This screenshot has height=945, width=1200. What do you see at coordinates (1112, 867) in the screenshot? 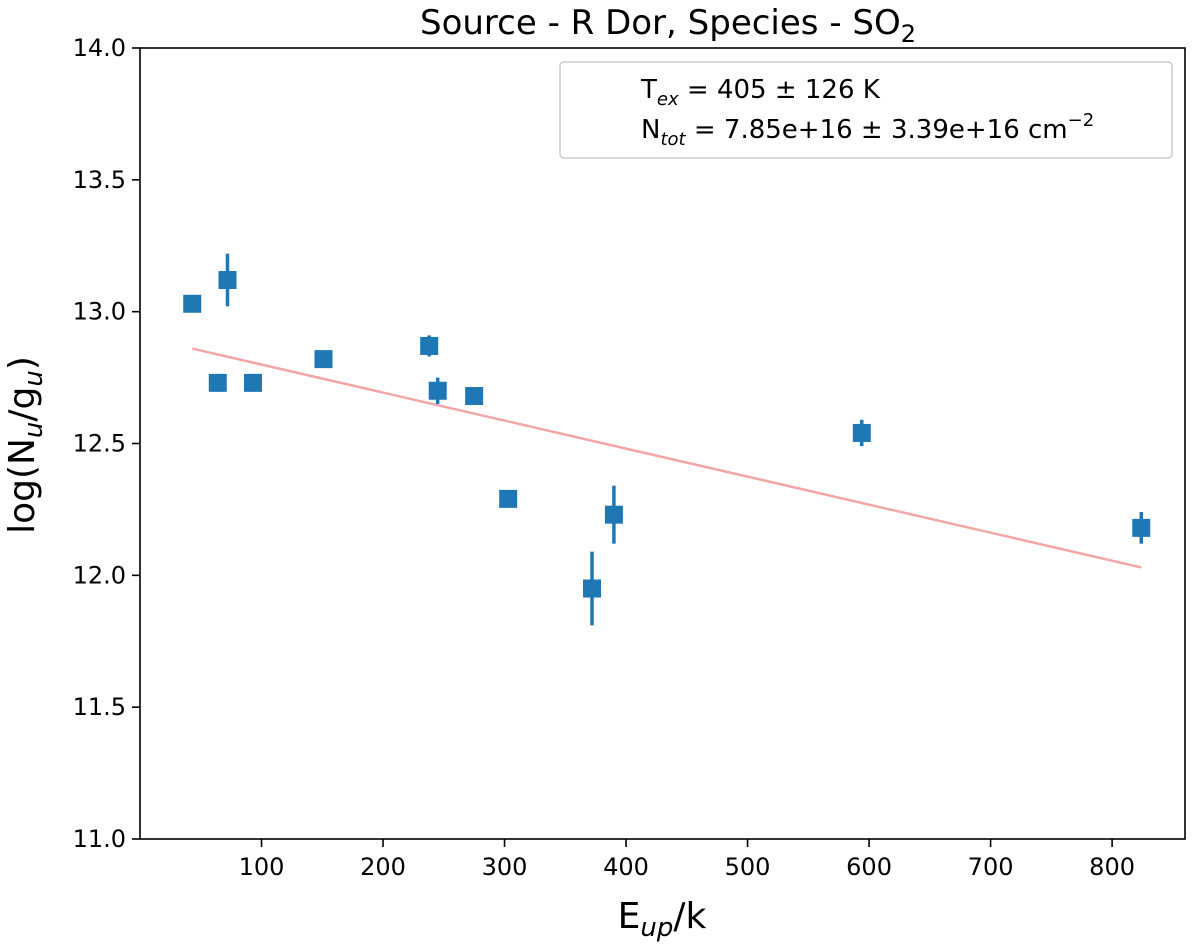
I see `x-tick-label: 800` at bounding box center [1112, 867].